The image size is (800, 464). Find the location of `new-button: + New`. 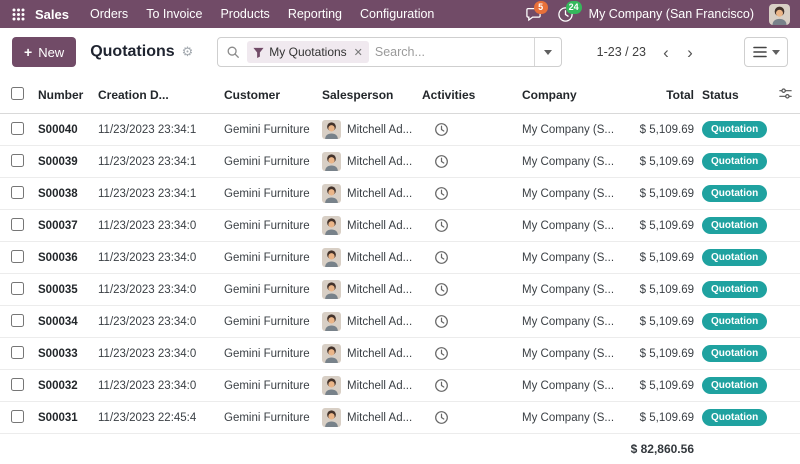

new-button: + New is located at coordinates (44, 52).